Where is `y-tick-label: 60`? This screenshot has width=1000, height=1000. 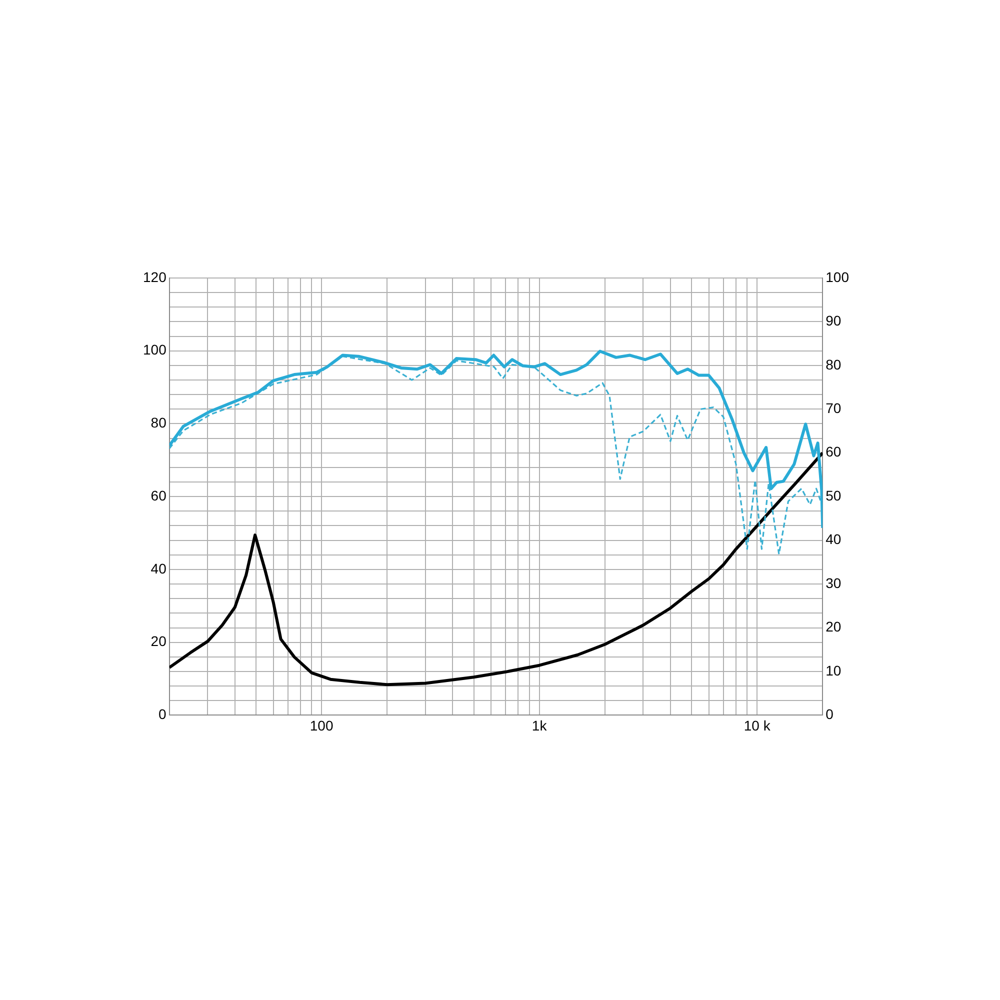
y-tick-label: 60 is located at coordinates (158, 495).